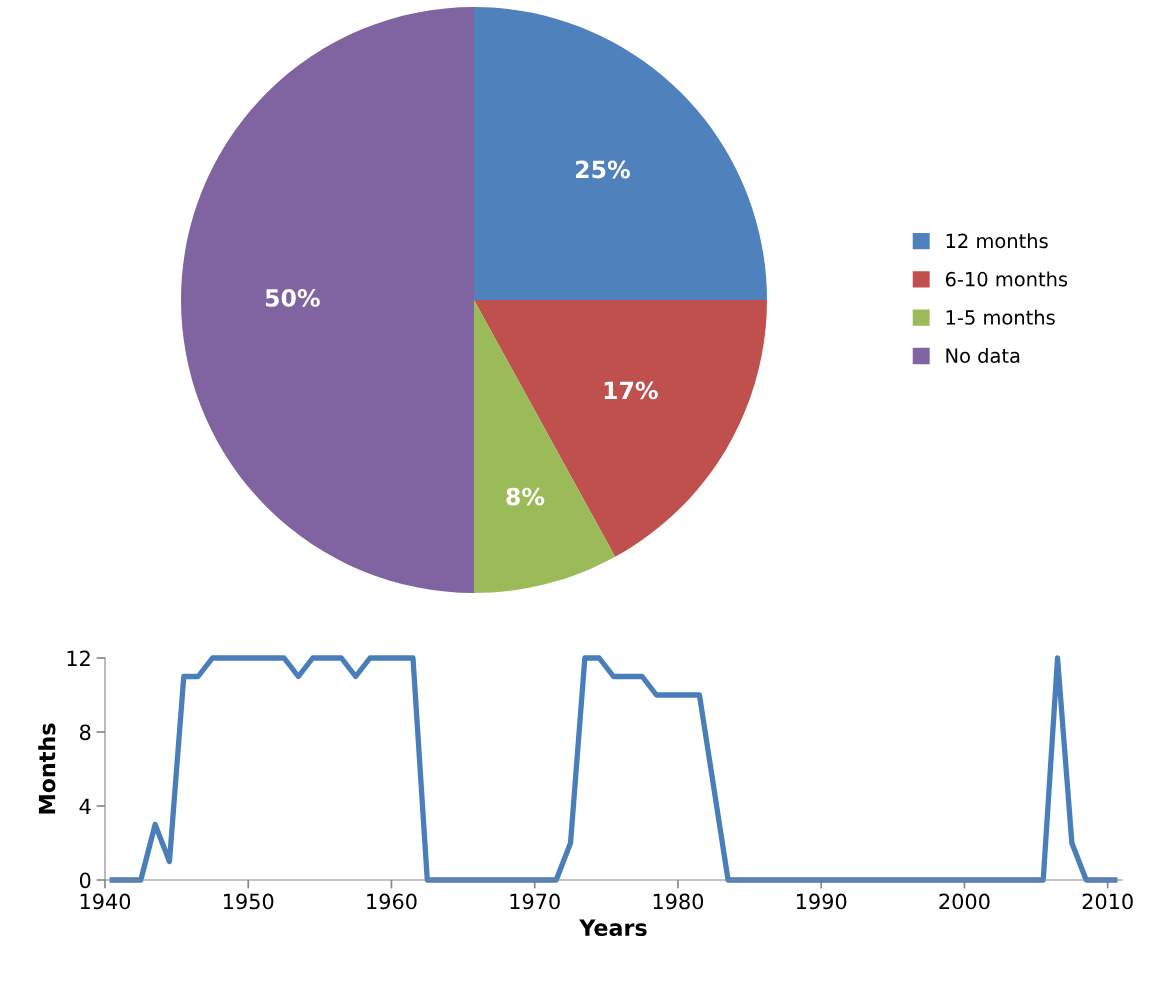 The image size is (1161, 984). Describe the element at coordinates (678, 901) in the screenshot. I see `x-tick-label: 1980` at that location.